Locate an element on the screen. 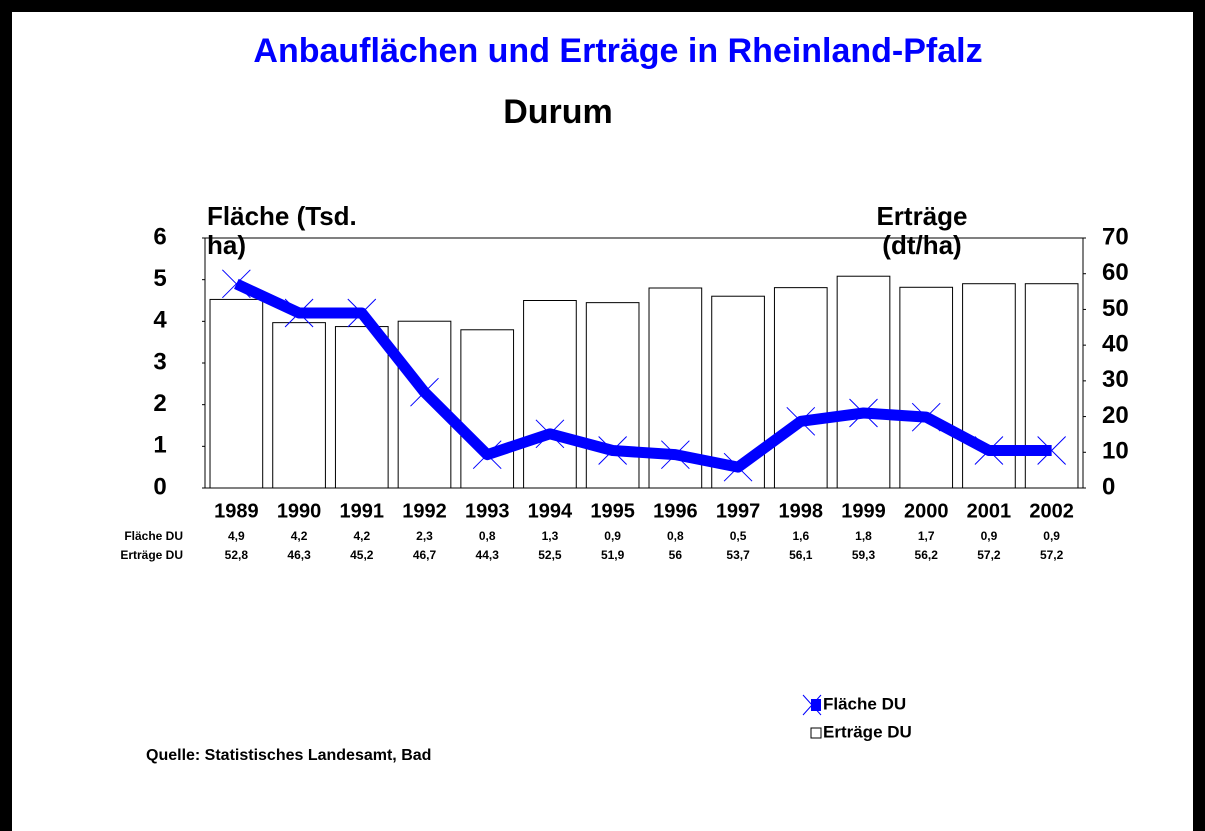 This screenshot has height=831, width=1205. y2-tick-label: 40 is located at coordinates (1115, 343).